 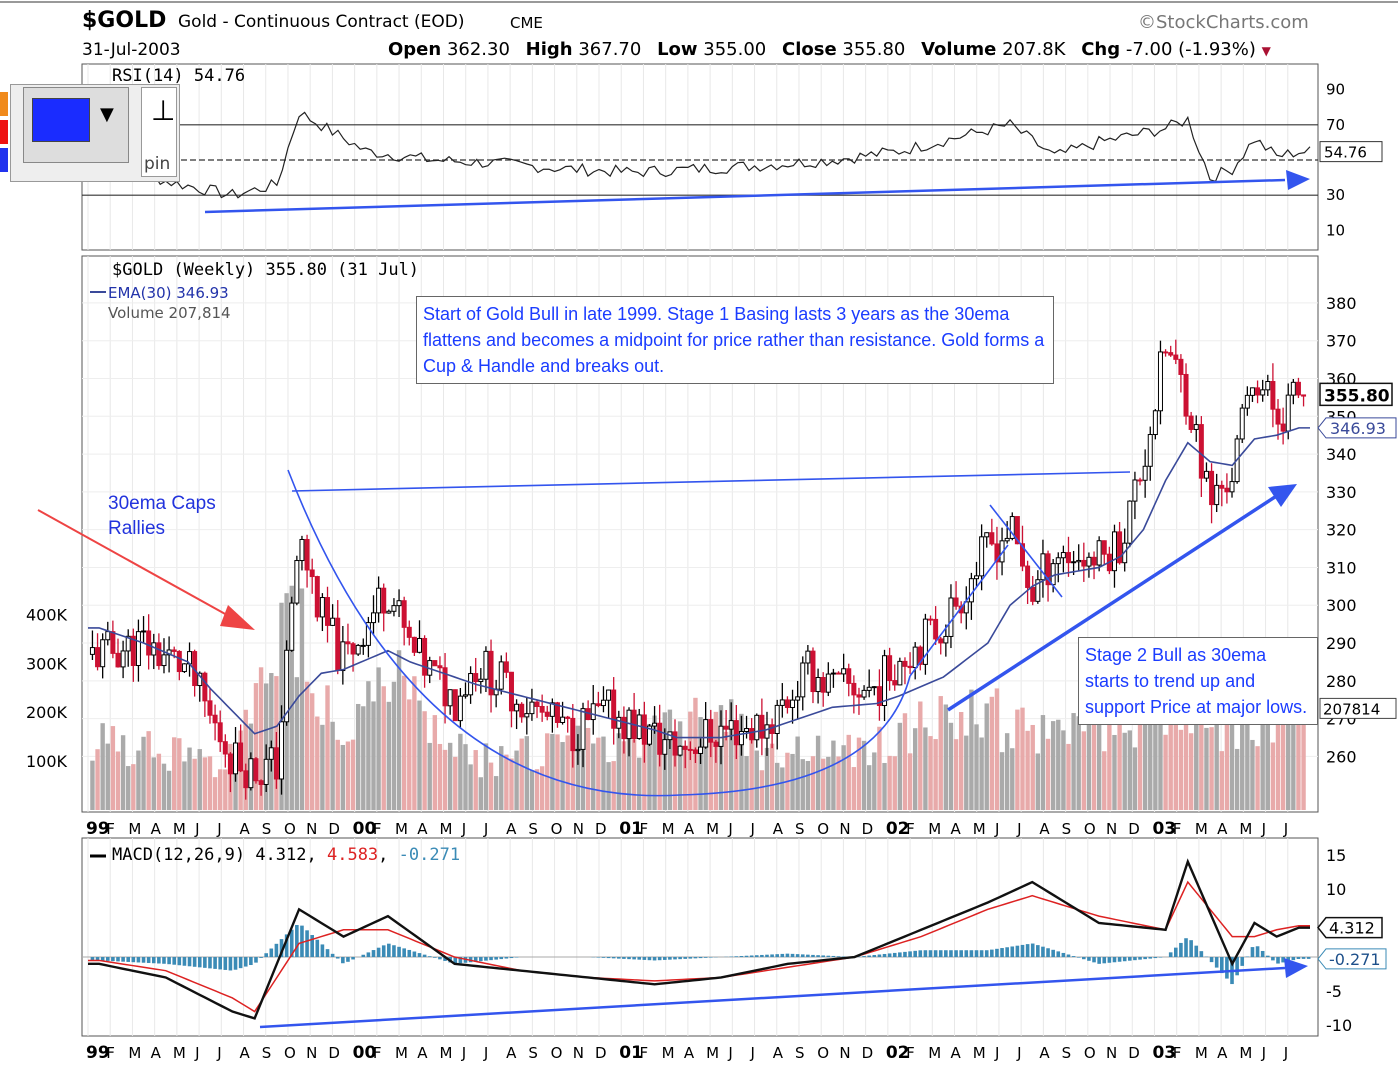 I want to click on pin-button: ⊥ pin, so click(x=159, y=132).